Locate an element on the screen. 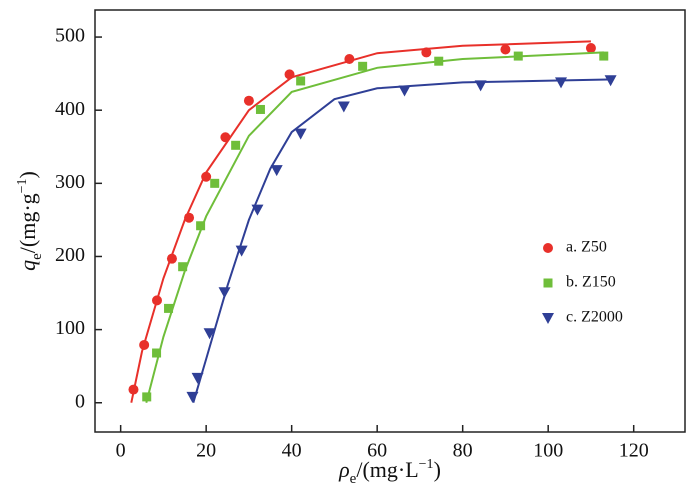 The width and height of the screenshot is (700, 494). y-axis-title-part: −1 is located at coordinates (22, 185).